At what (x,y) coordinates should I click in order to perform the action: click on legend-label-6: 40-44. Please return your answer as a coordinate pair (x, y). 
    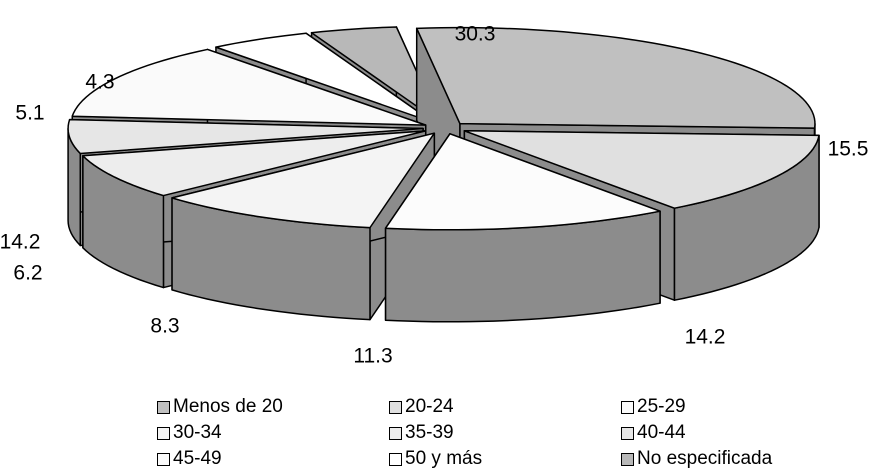
    Looking at the image, I should click on (661, 432).